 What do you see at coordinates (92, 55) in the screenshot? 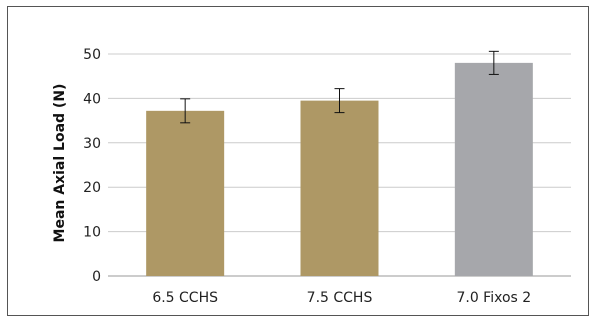
I see `y-tick-label: 50` at bounding box center [92, 55].